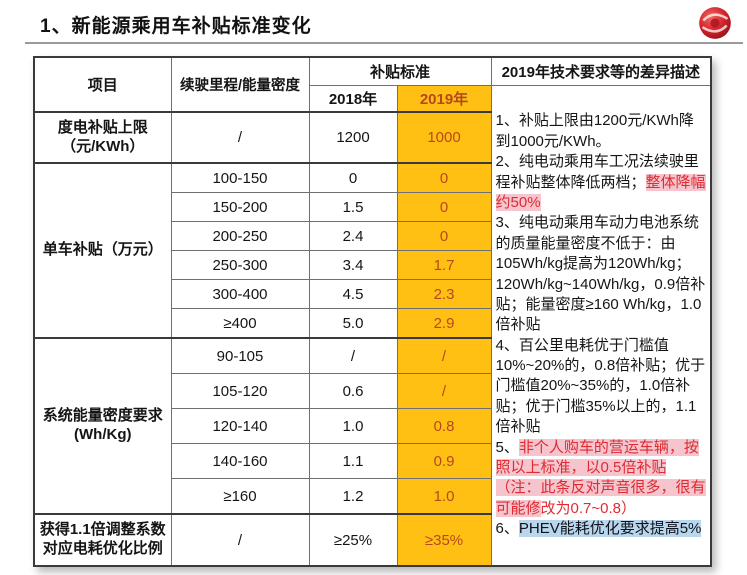 The width and height of the screenshot is (747, 575). I want to click on note-segment: 改为0.7~0.8）, so click(588, 508).